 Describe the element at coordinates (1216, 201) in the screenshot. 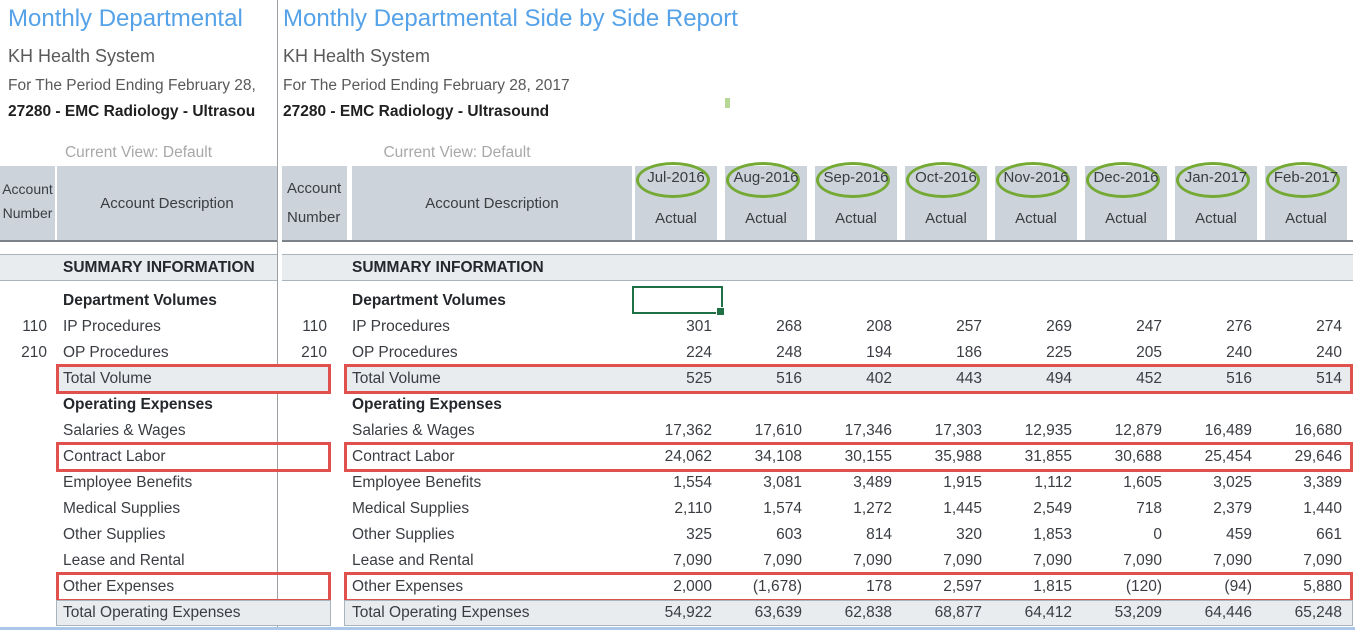

I see `column-header-jan-2017: Jan-2017 Actual` at that location.